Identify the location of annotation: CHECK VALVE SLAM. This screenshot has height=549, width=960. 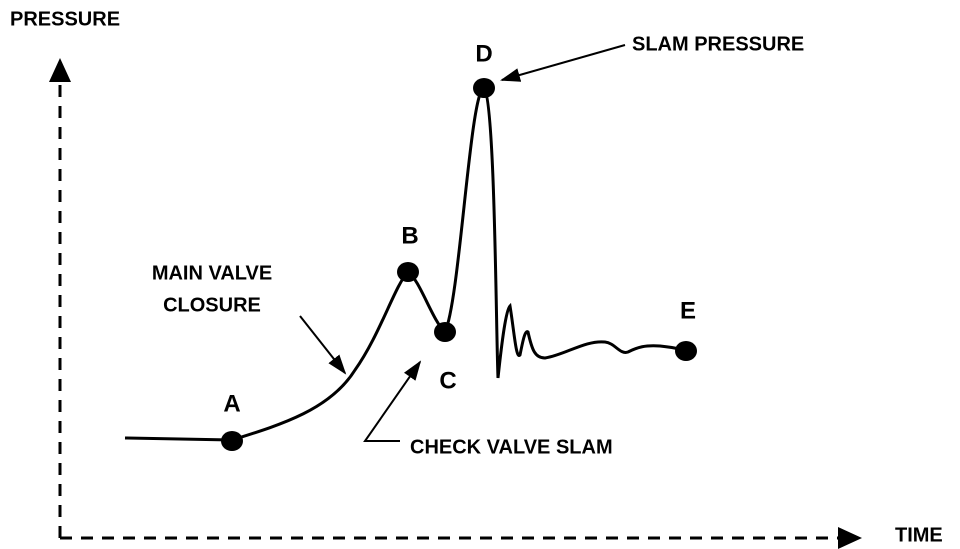
(511, 447).